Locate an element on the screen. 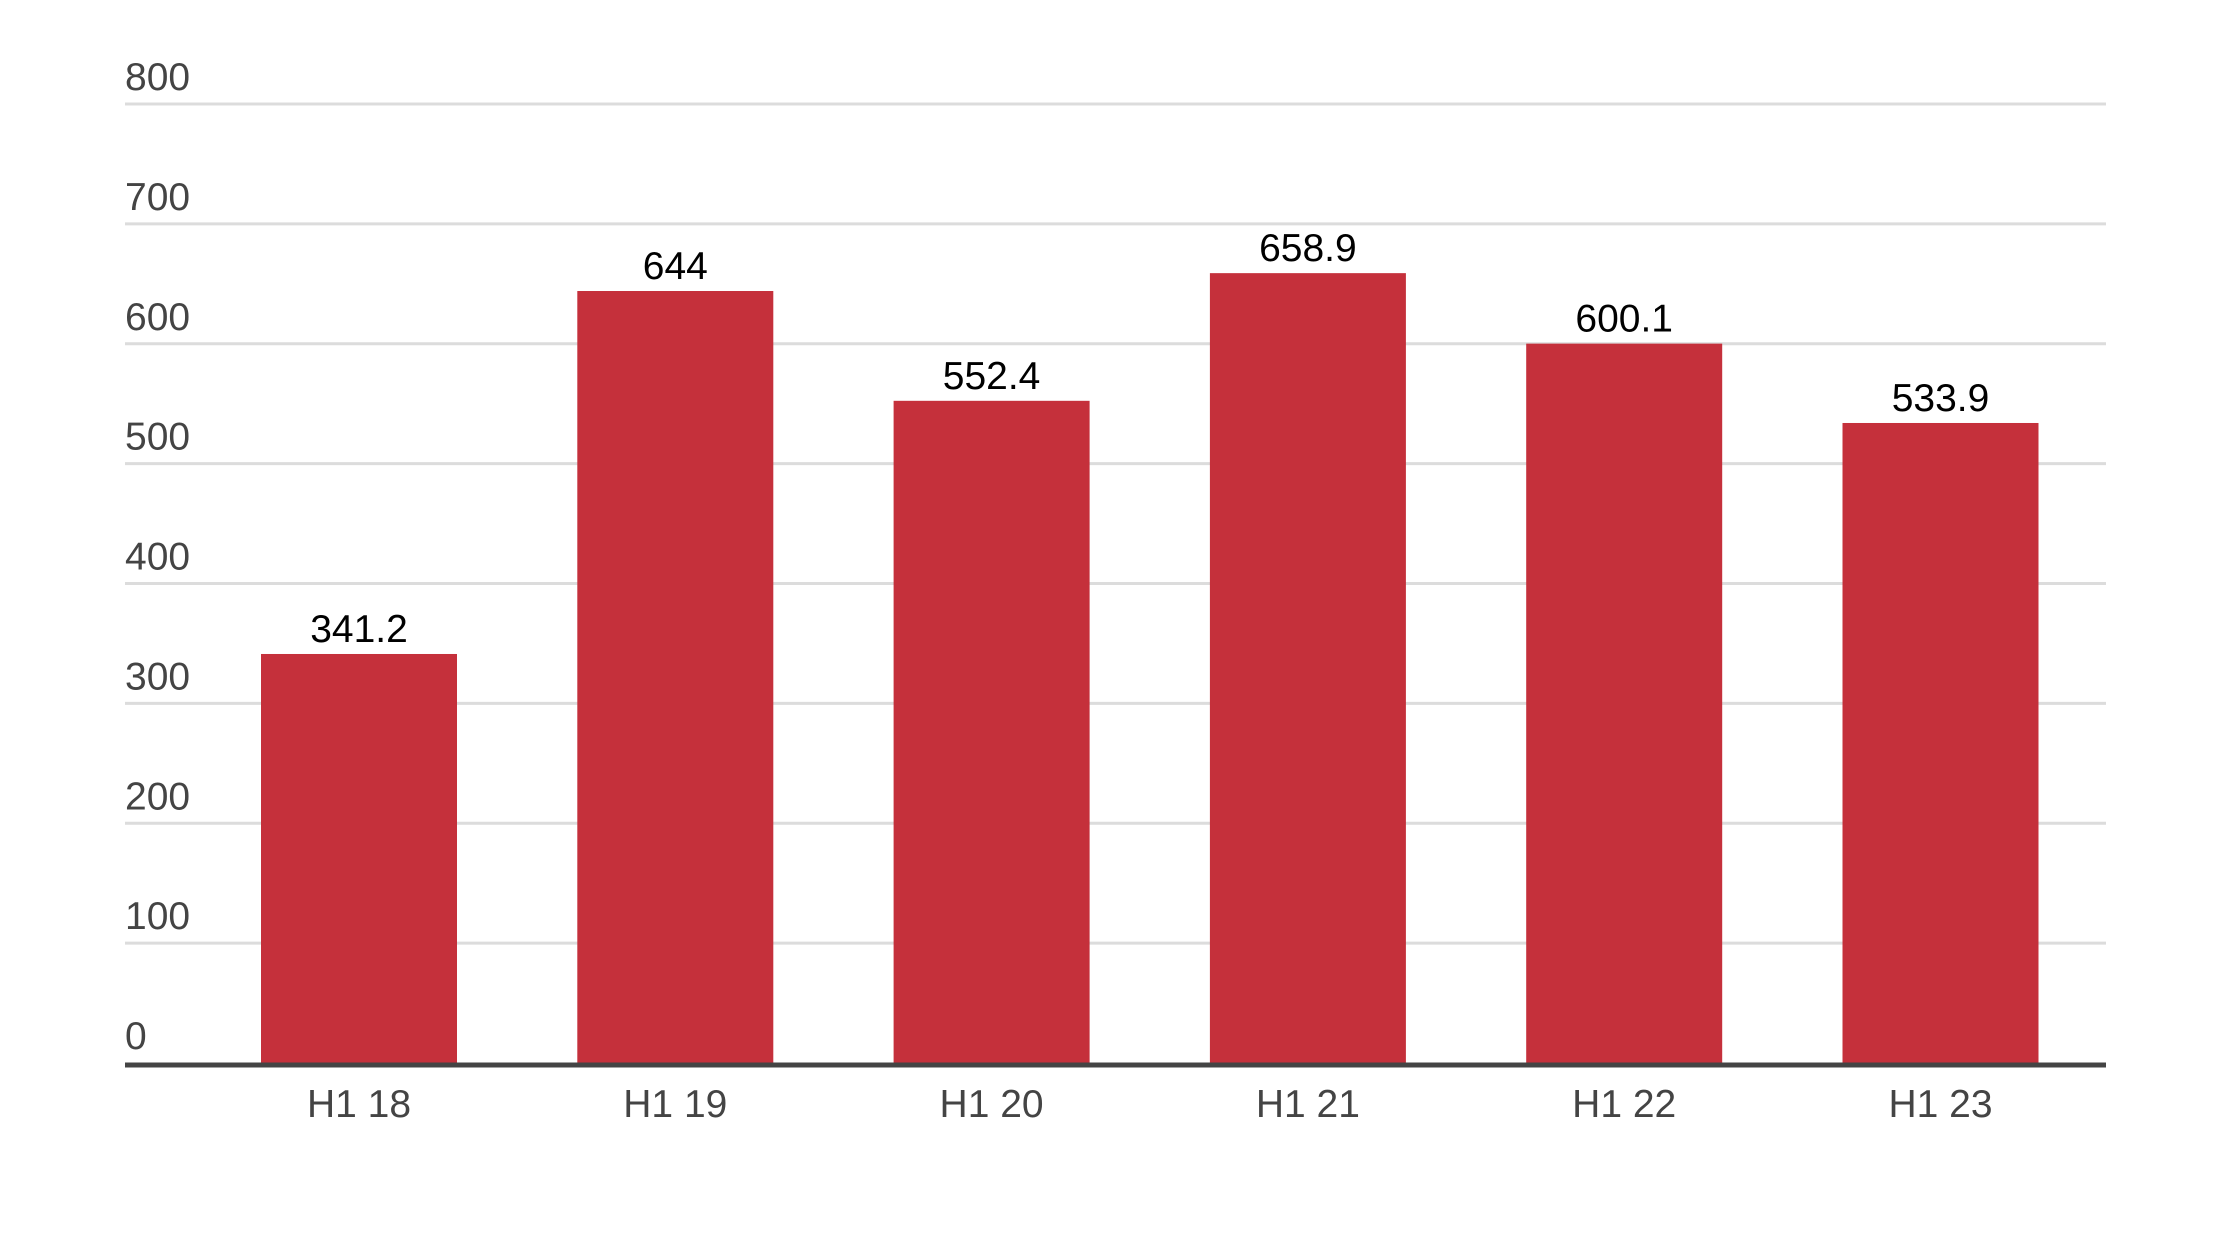 The height and width of the screenshot is (1243, 2236). value-label: 552.4 is located at coordinates (992, 376).